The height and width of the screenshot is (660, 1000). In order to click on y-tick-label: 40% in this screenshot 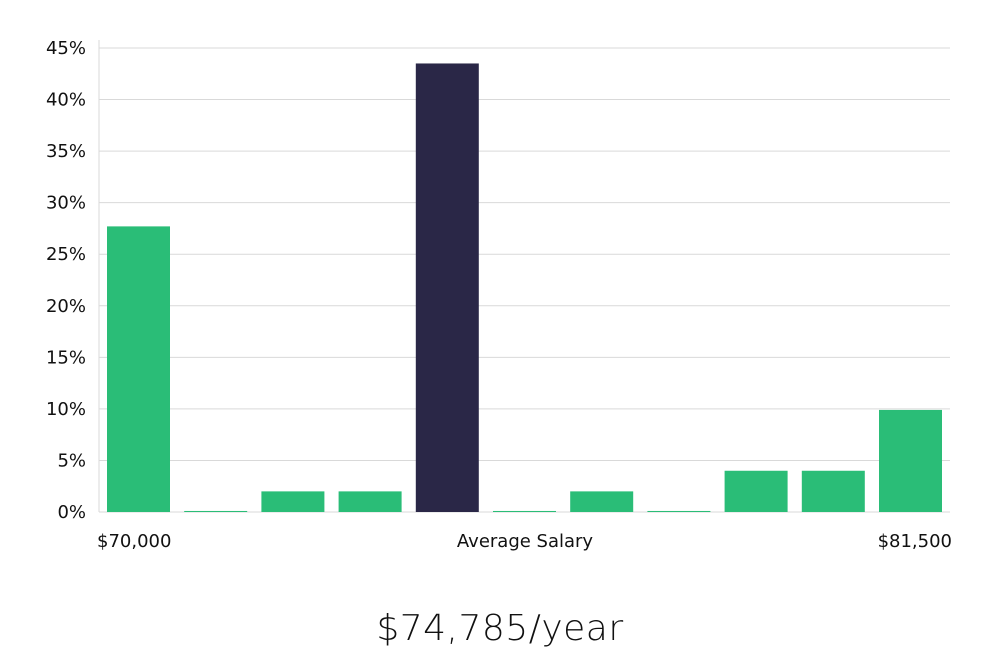, I will do `click(66, 100)`.